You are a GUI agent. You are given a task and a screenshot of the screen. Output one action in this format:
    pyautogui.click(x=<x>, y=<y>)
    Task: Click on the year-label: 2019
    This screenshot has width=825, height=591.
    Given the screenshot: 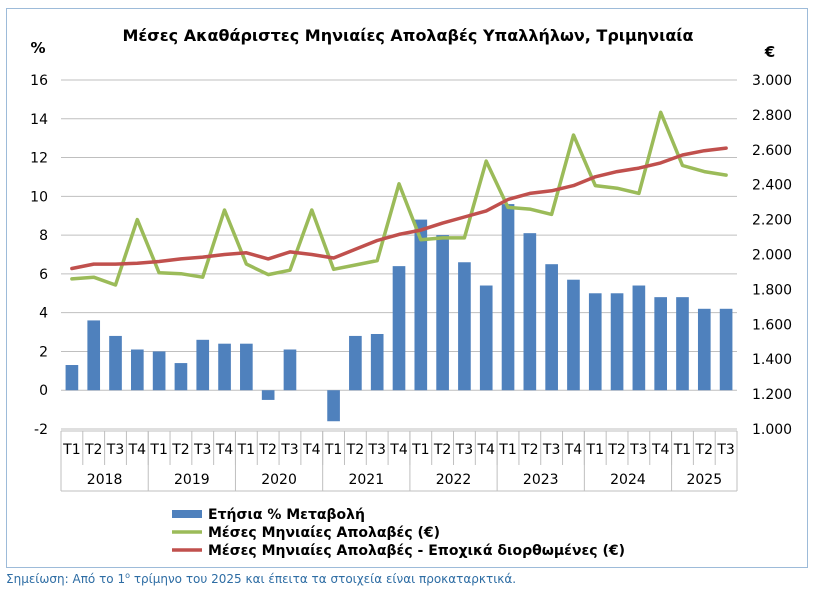 What is the action you would take?
    pyautogui.click(x=192, y=480)
    